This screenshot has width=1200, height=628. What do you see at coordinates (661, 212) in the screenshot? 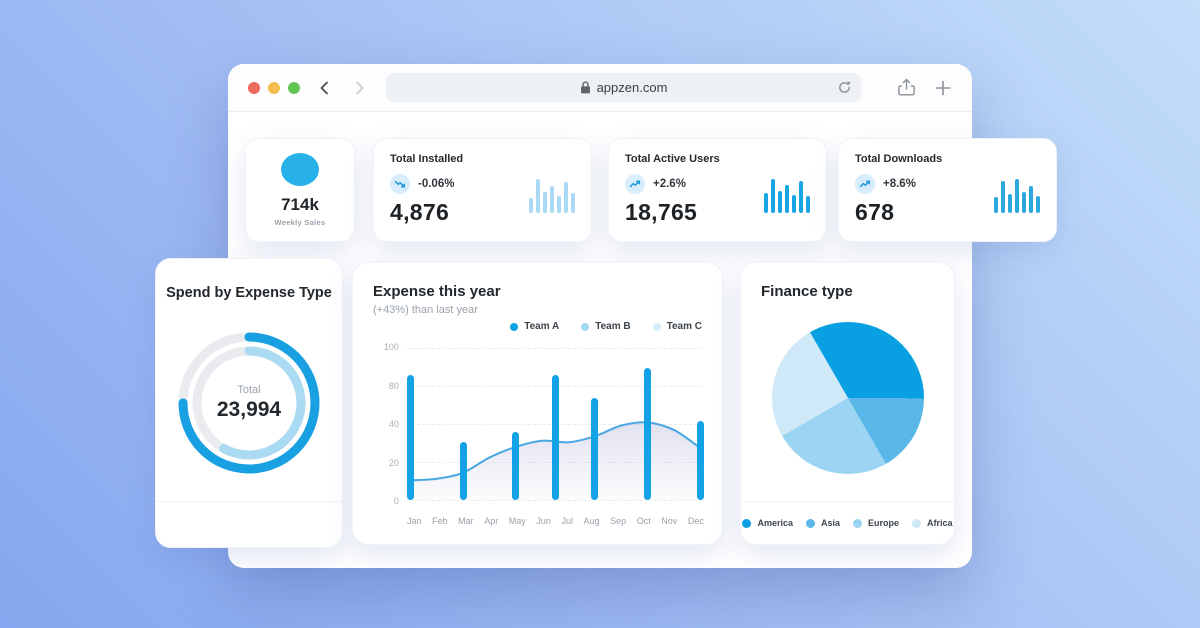
I see `stat-value: 18,765` at bounding box center [661, 212].